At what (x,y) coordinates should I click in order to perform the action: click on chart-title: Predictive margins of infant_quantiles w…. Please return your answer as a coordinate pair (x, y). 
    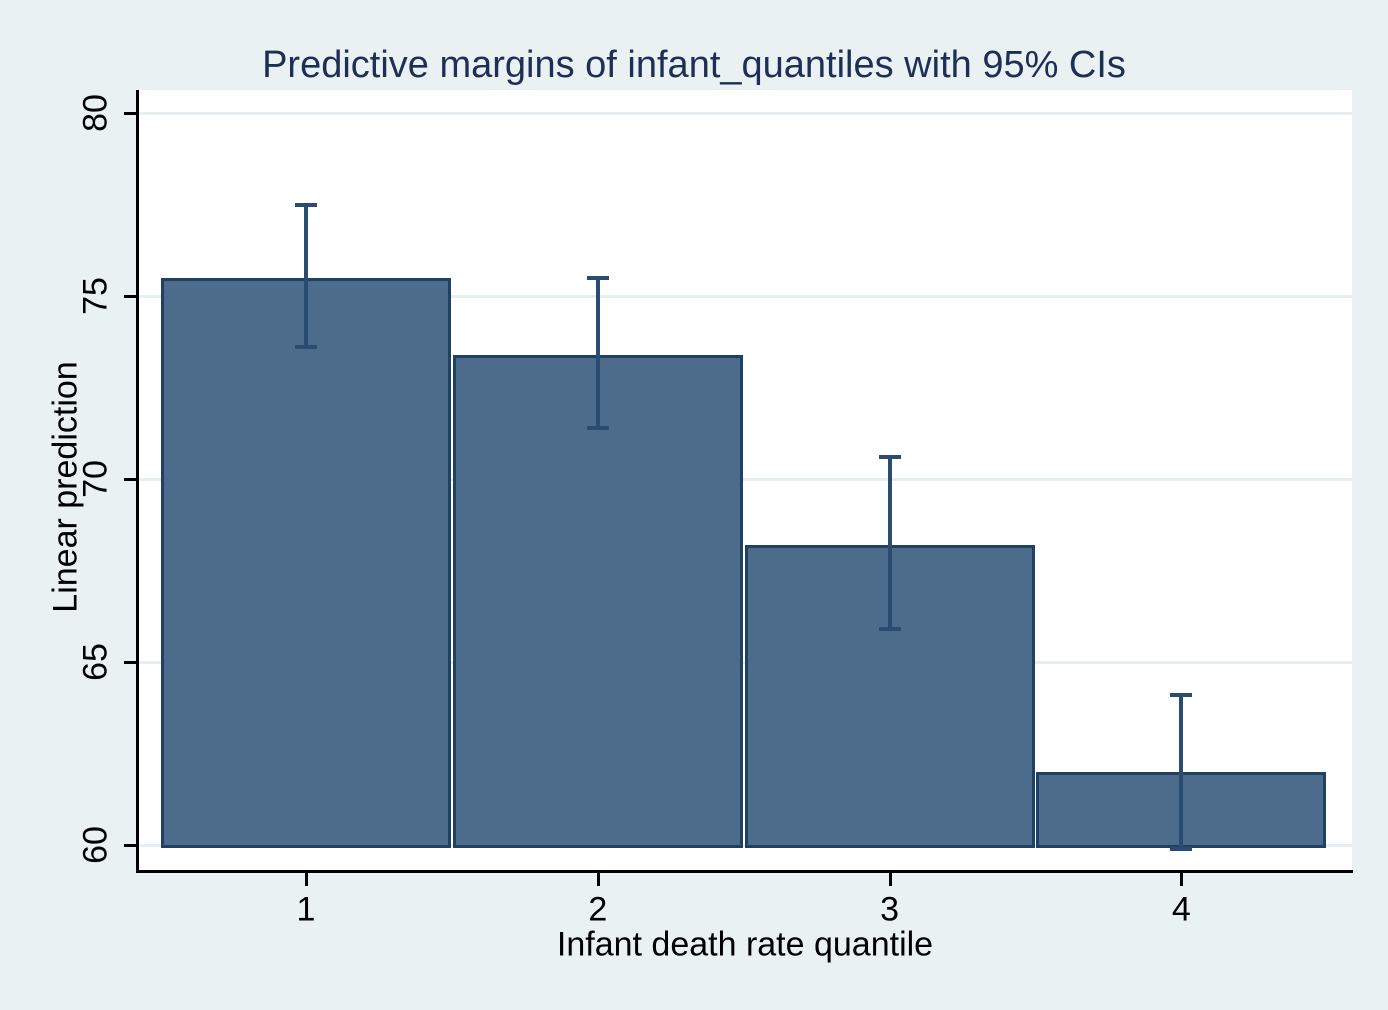
    Looking at the image, I should click on (694, 65).